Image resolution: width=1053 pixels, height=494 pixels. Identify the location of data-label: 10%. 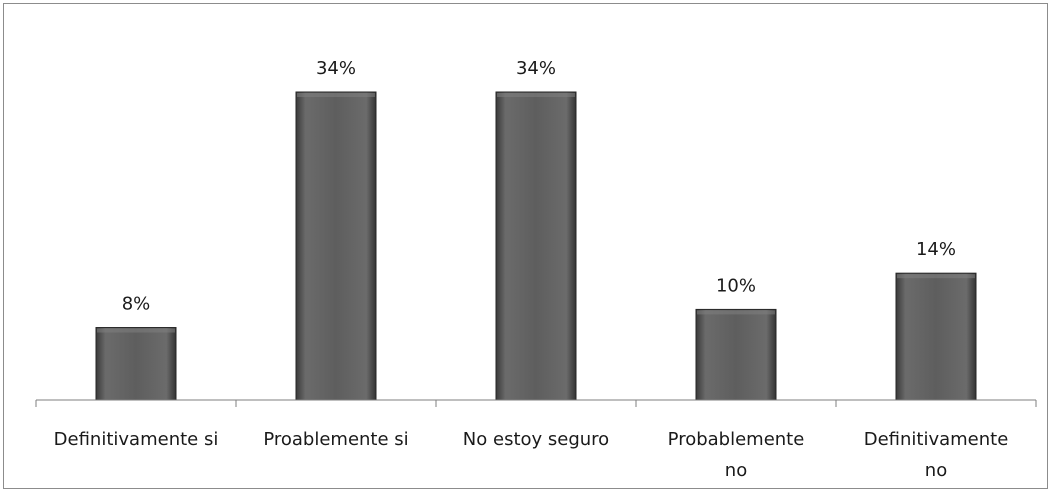
(736, 285).